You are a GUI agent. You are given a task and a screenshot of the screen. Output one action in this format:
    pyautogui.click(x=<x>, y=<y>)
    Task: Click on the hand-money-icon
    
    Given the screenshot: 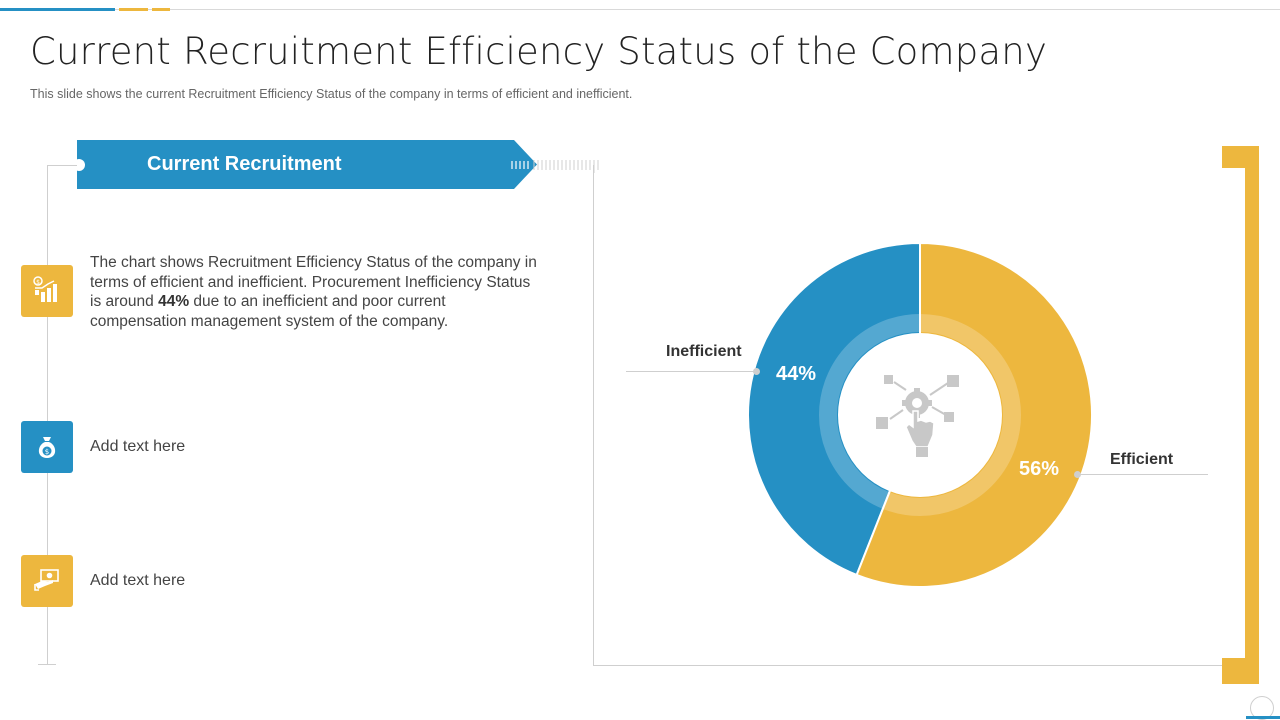 What is the action you would take?
    pyautogui.click(x=46, y=580)
    